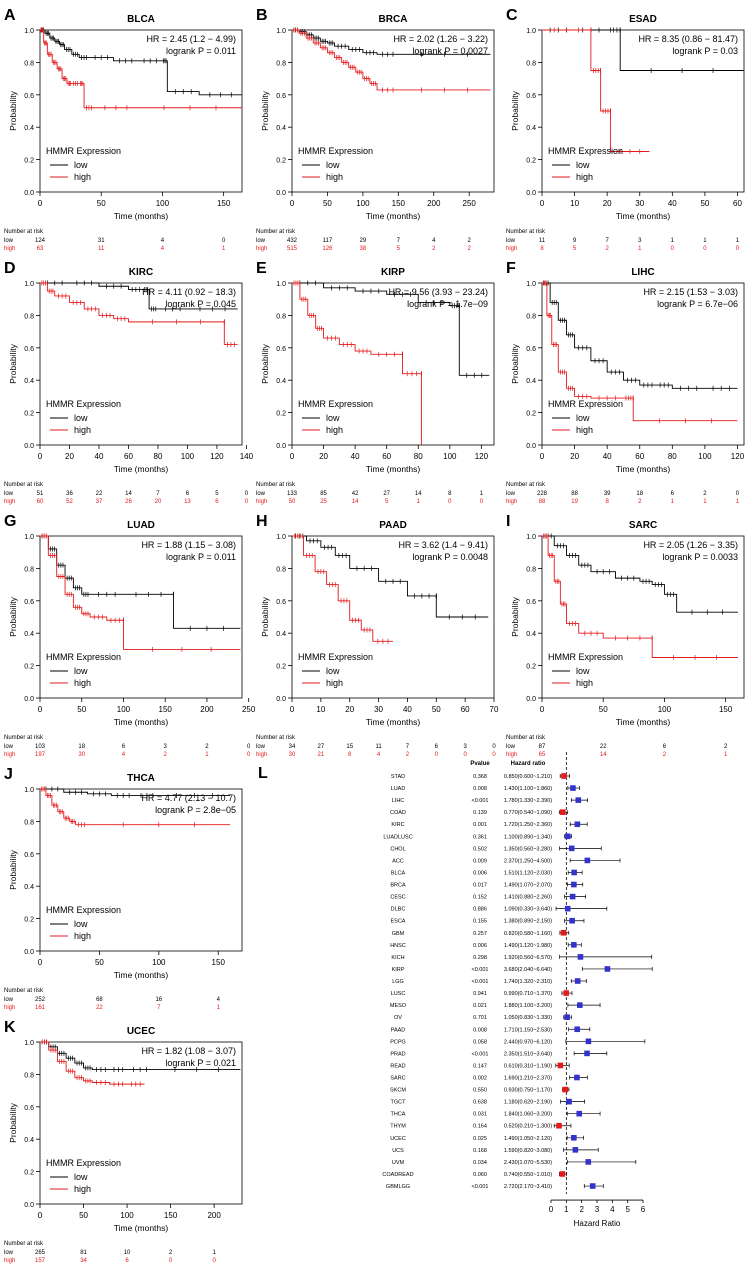  What do you see at coordinates (82, 683) in the screenshot?
I see `legend-label-high: high` at bounding box center [82, 683].